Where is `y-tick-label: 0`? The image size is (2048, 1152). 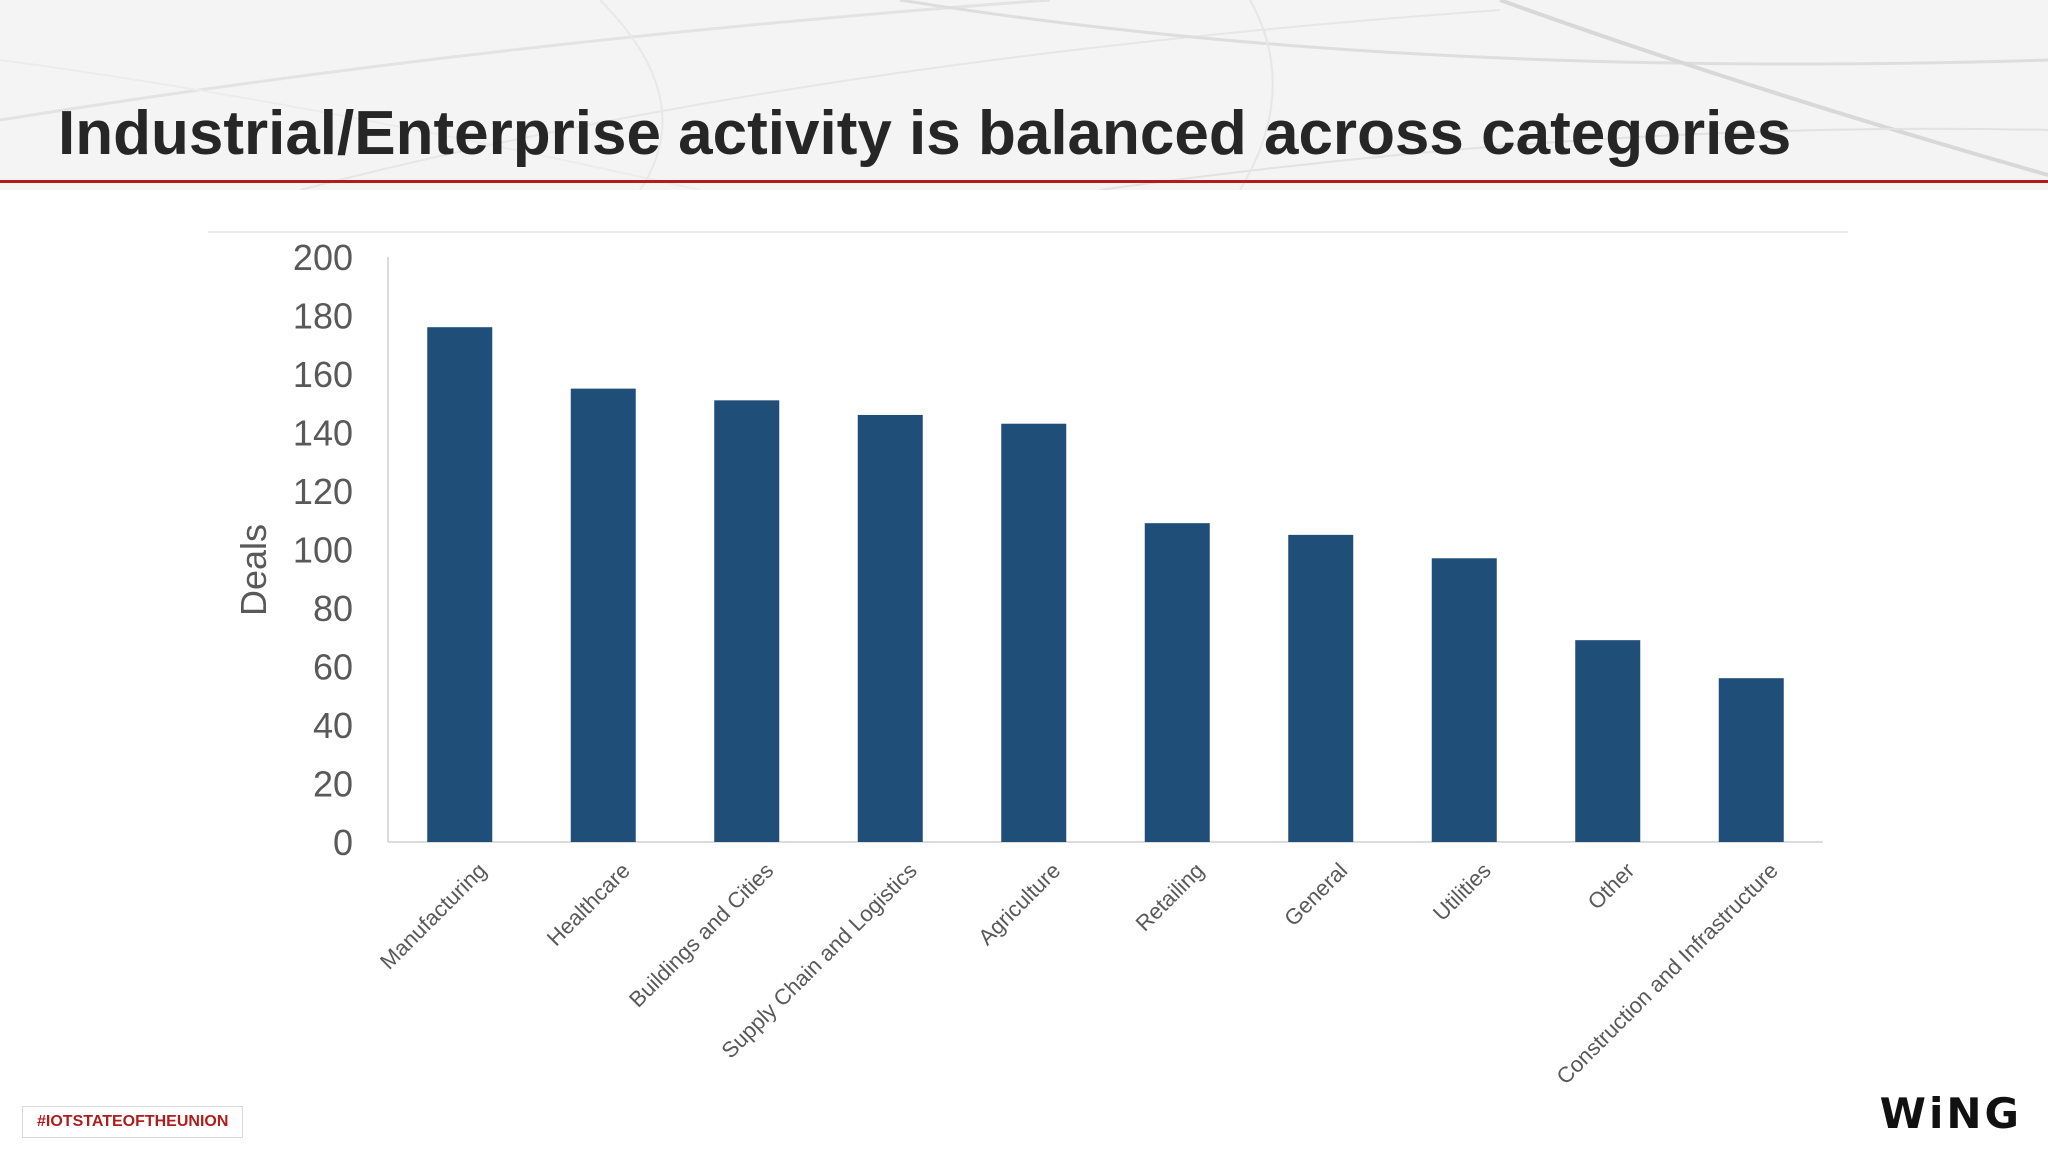
y-tick-label: 0 is located at coordinates (343, 842).